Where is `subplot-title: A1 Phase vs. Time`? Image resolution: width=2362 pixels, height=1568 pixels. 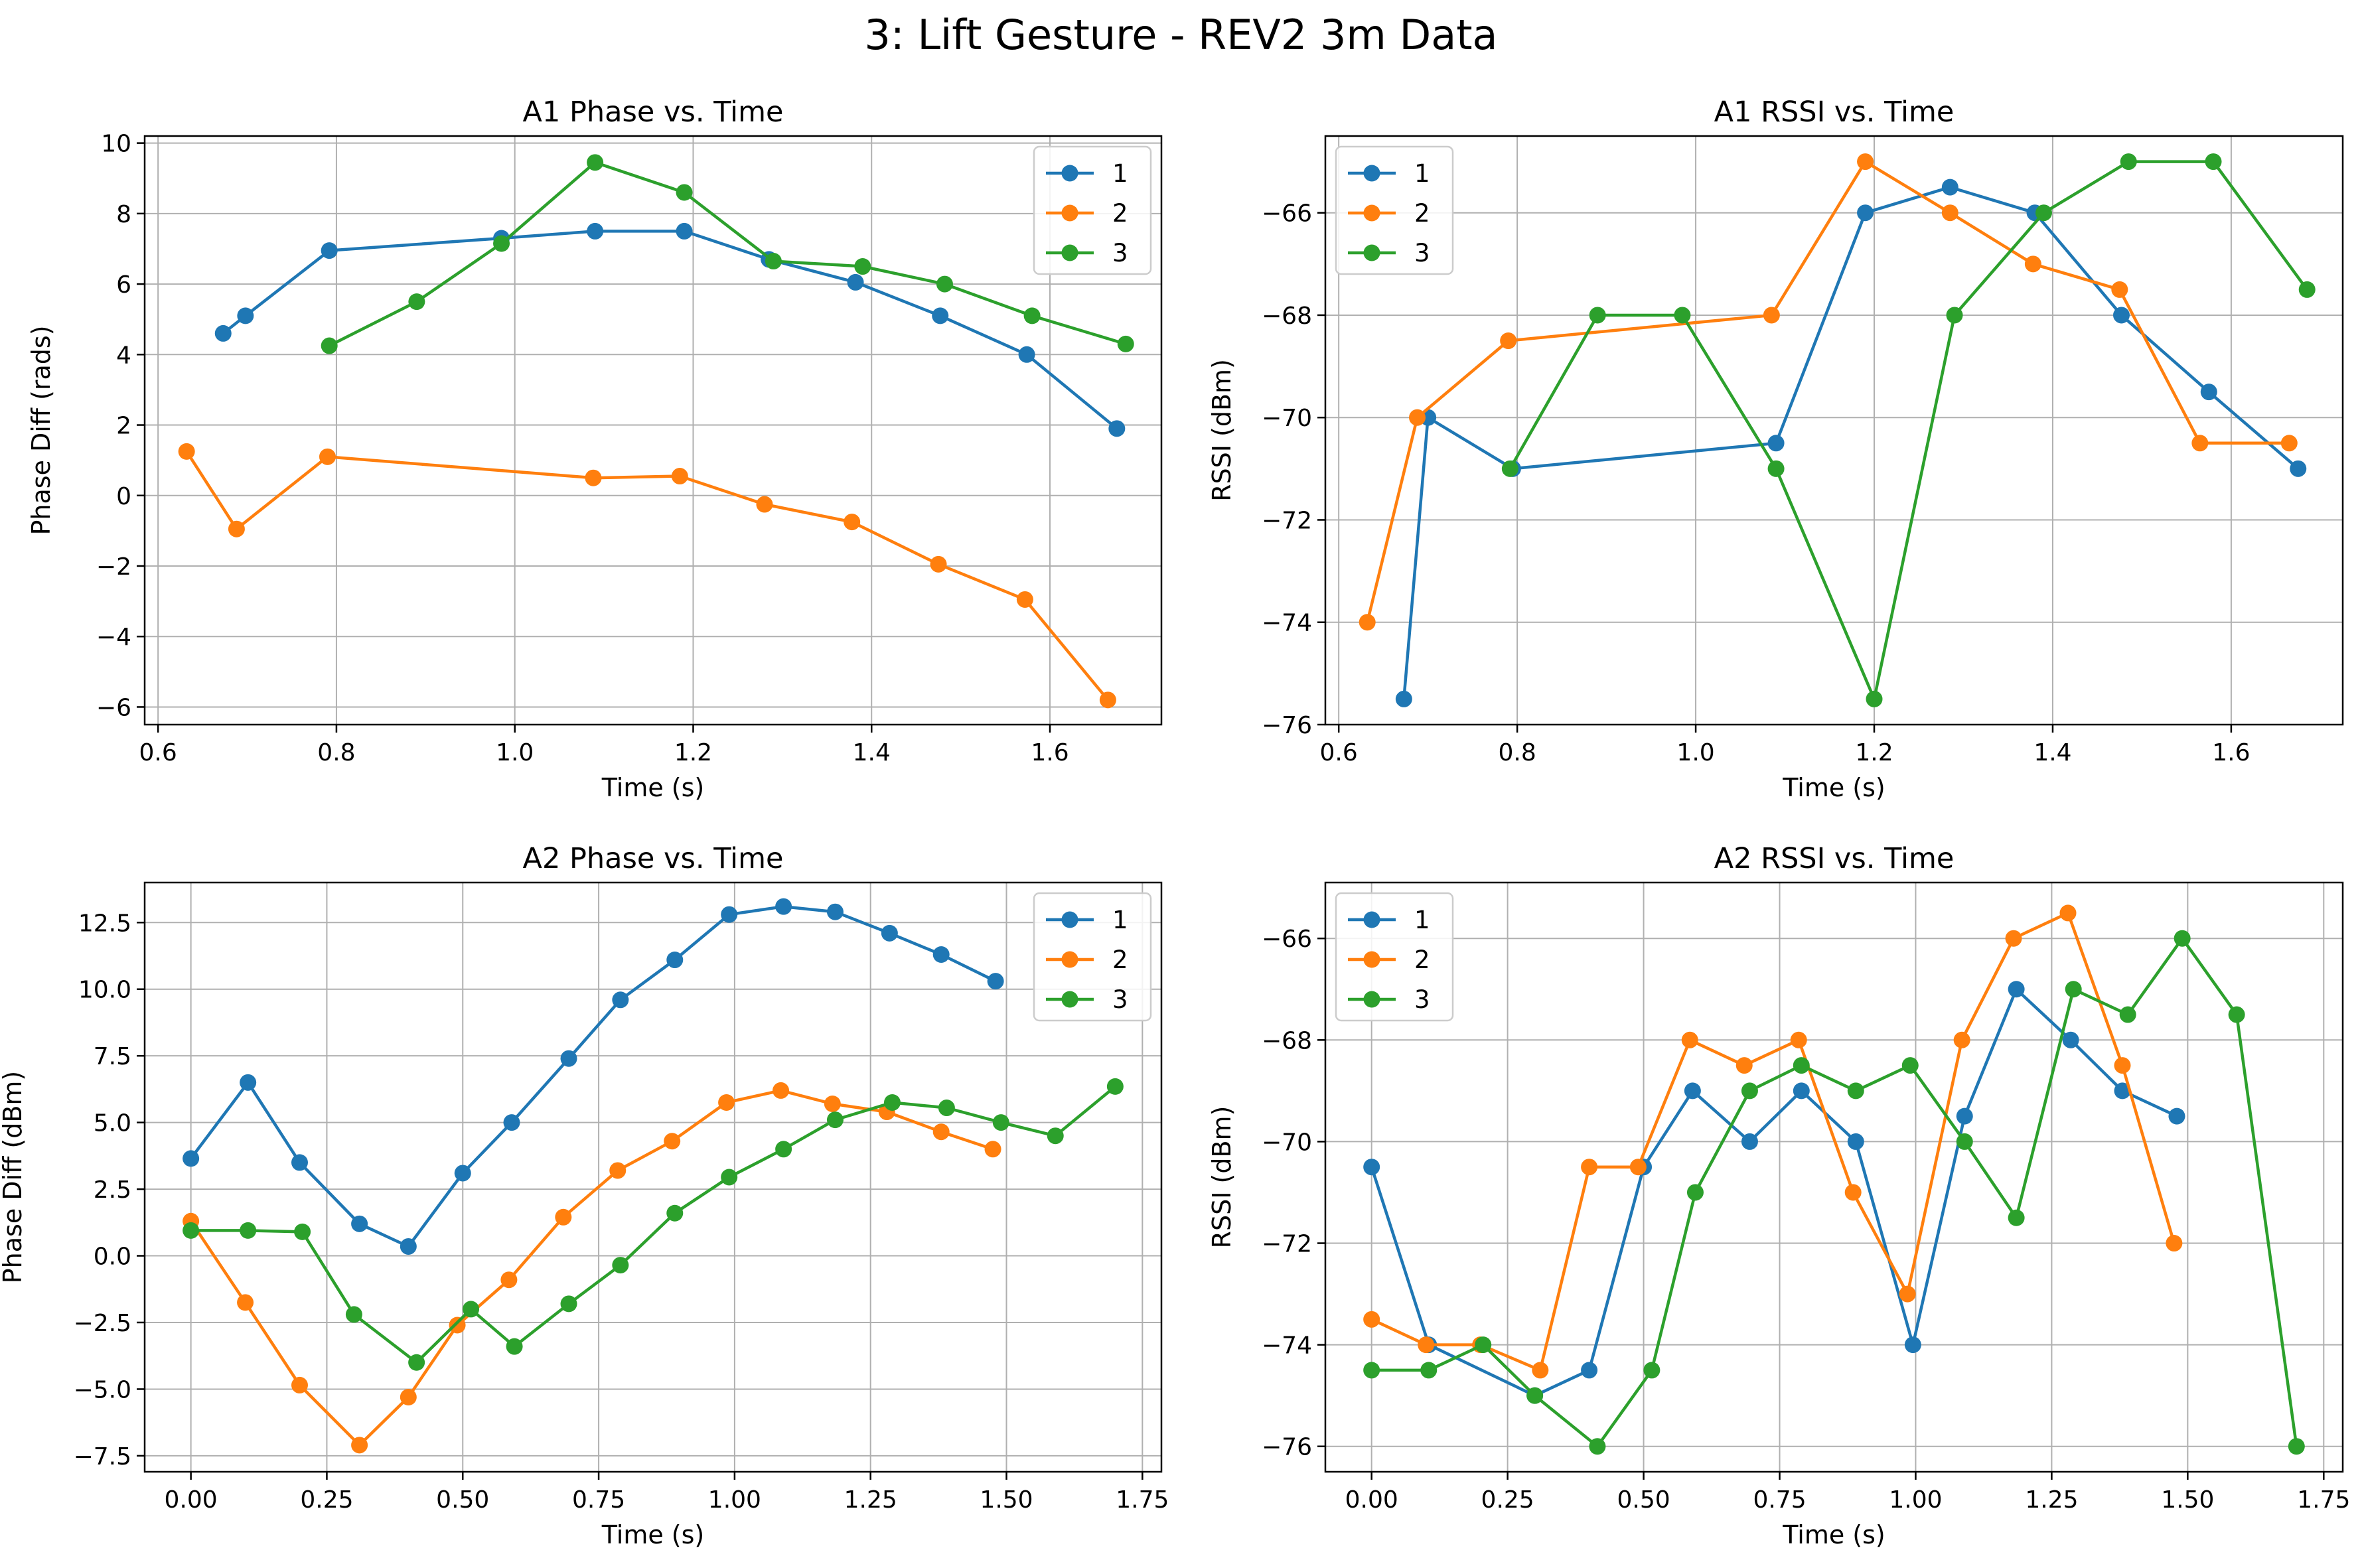 subplot-title: A1 Phase vs. Time is located at coordinates (653, 112).